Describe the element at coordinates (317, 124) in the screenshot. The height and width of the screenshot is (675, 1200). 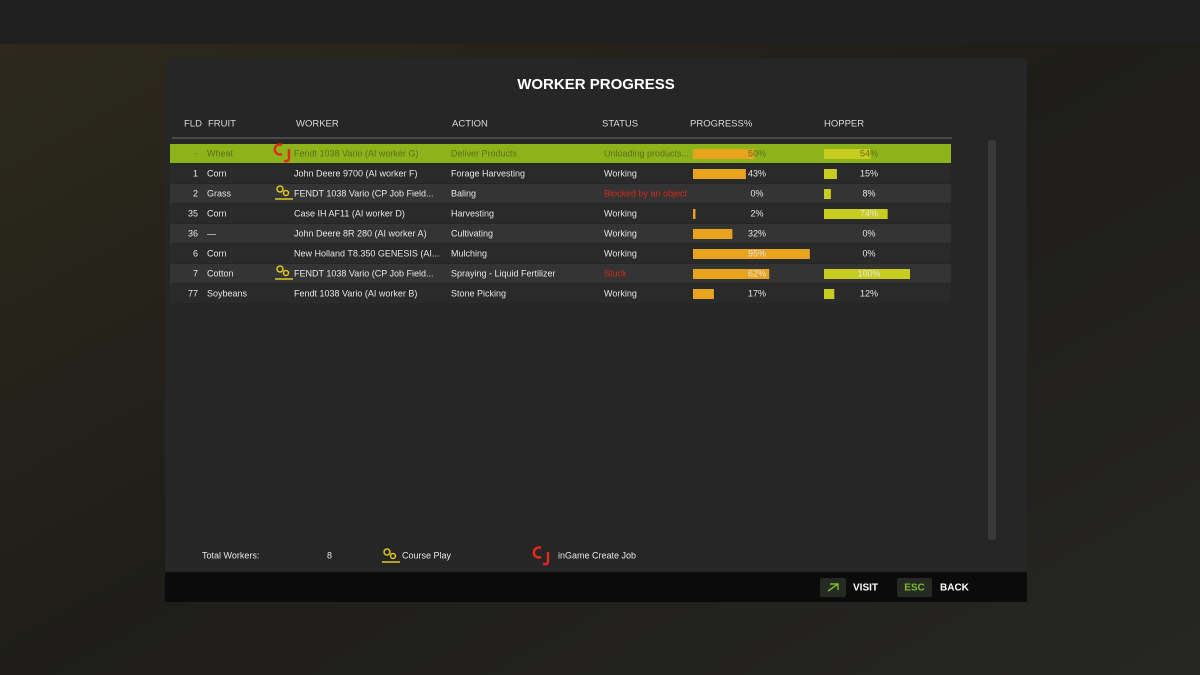
I see `column-header: WORKER` at that location.